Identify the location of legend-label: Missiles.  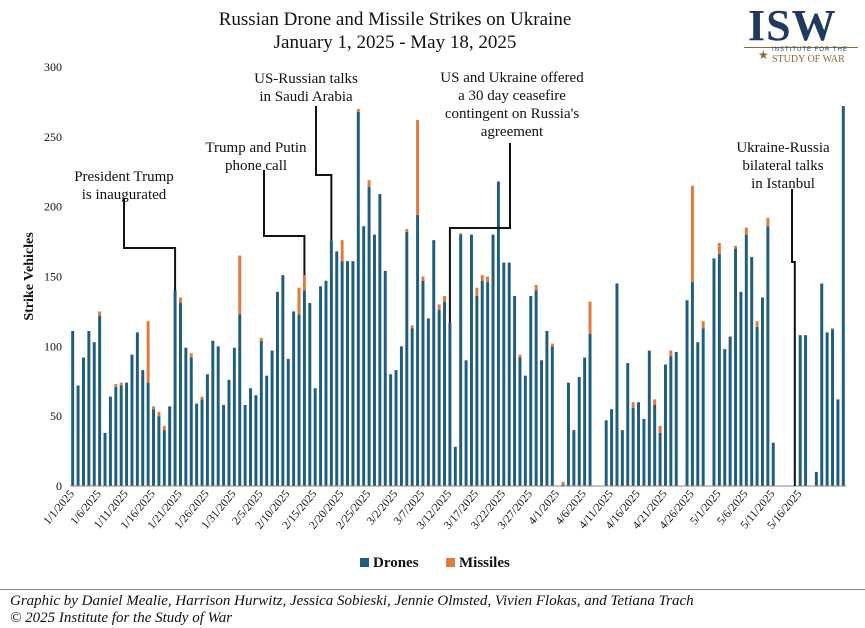
(484, 563).